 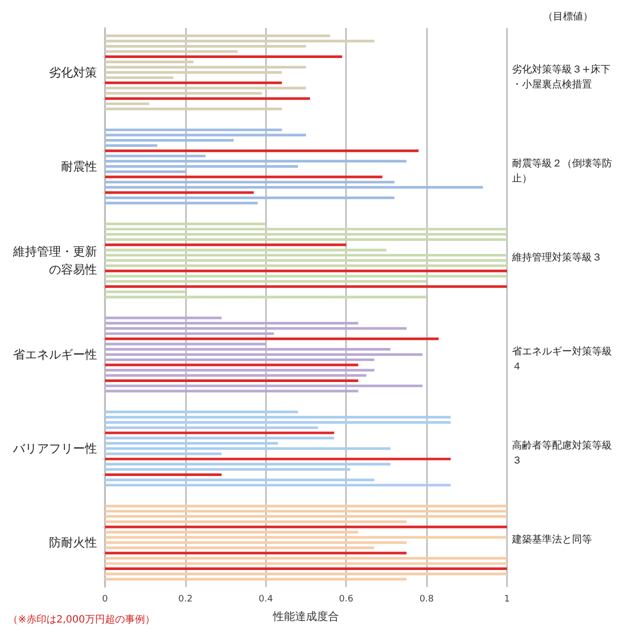 What do you see at coordinates (562, 453) in the screenshot?
I see `text: 高齢者等配慮対策等級３` at bounding box center [562, 453].